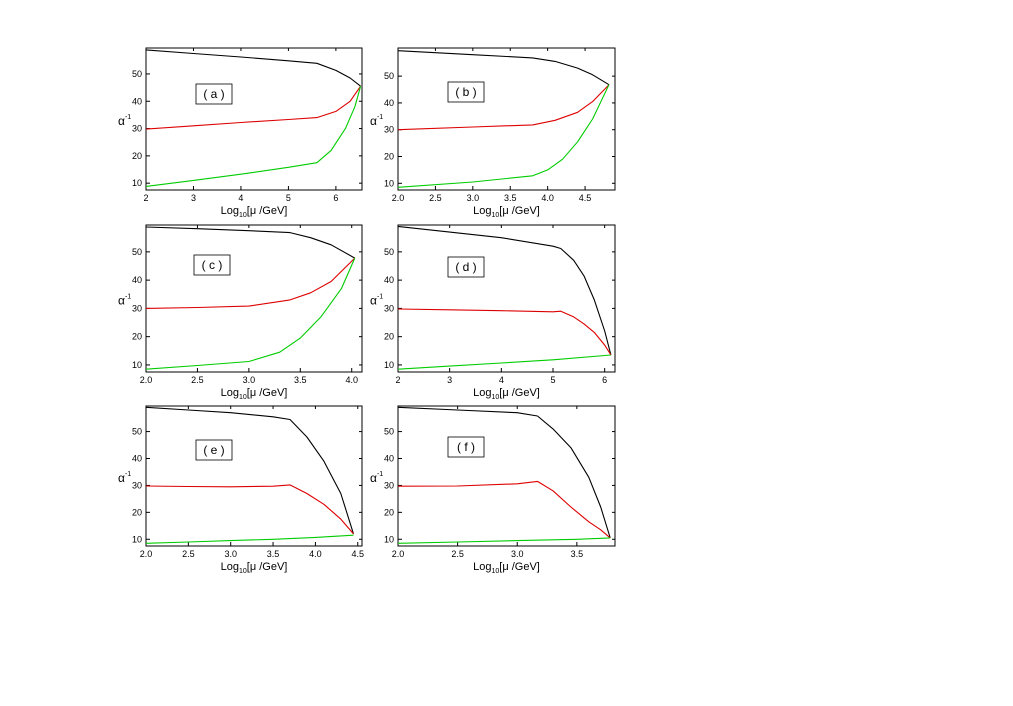 Image resolution: width=1013 pixels, height=706 pixels. I want to click on x-tick-label: 5, so click(288, 198).